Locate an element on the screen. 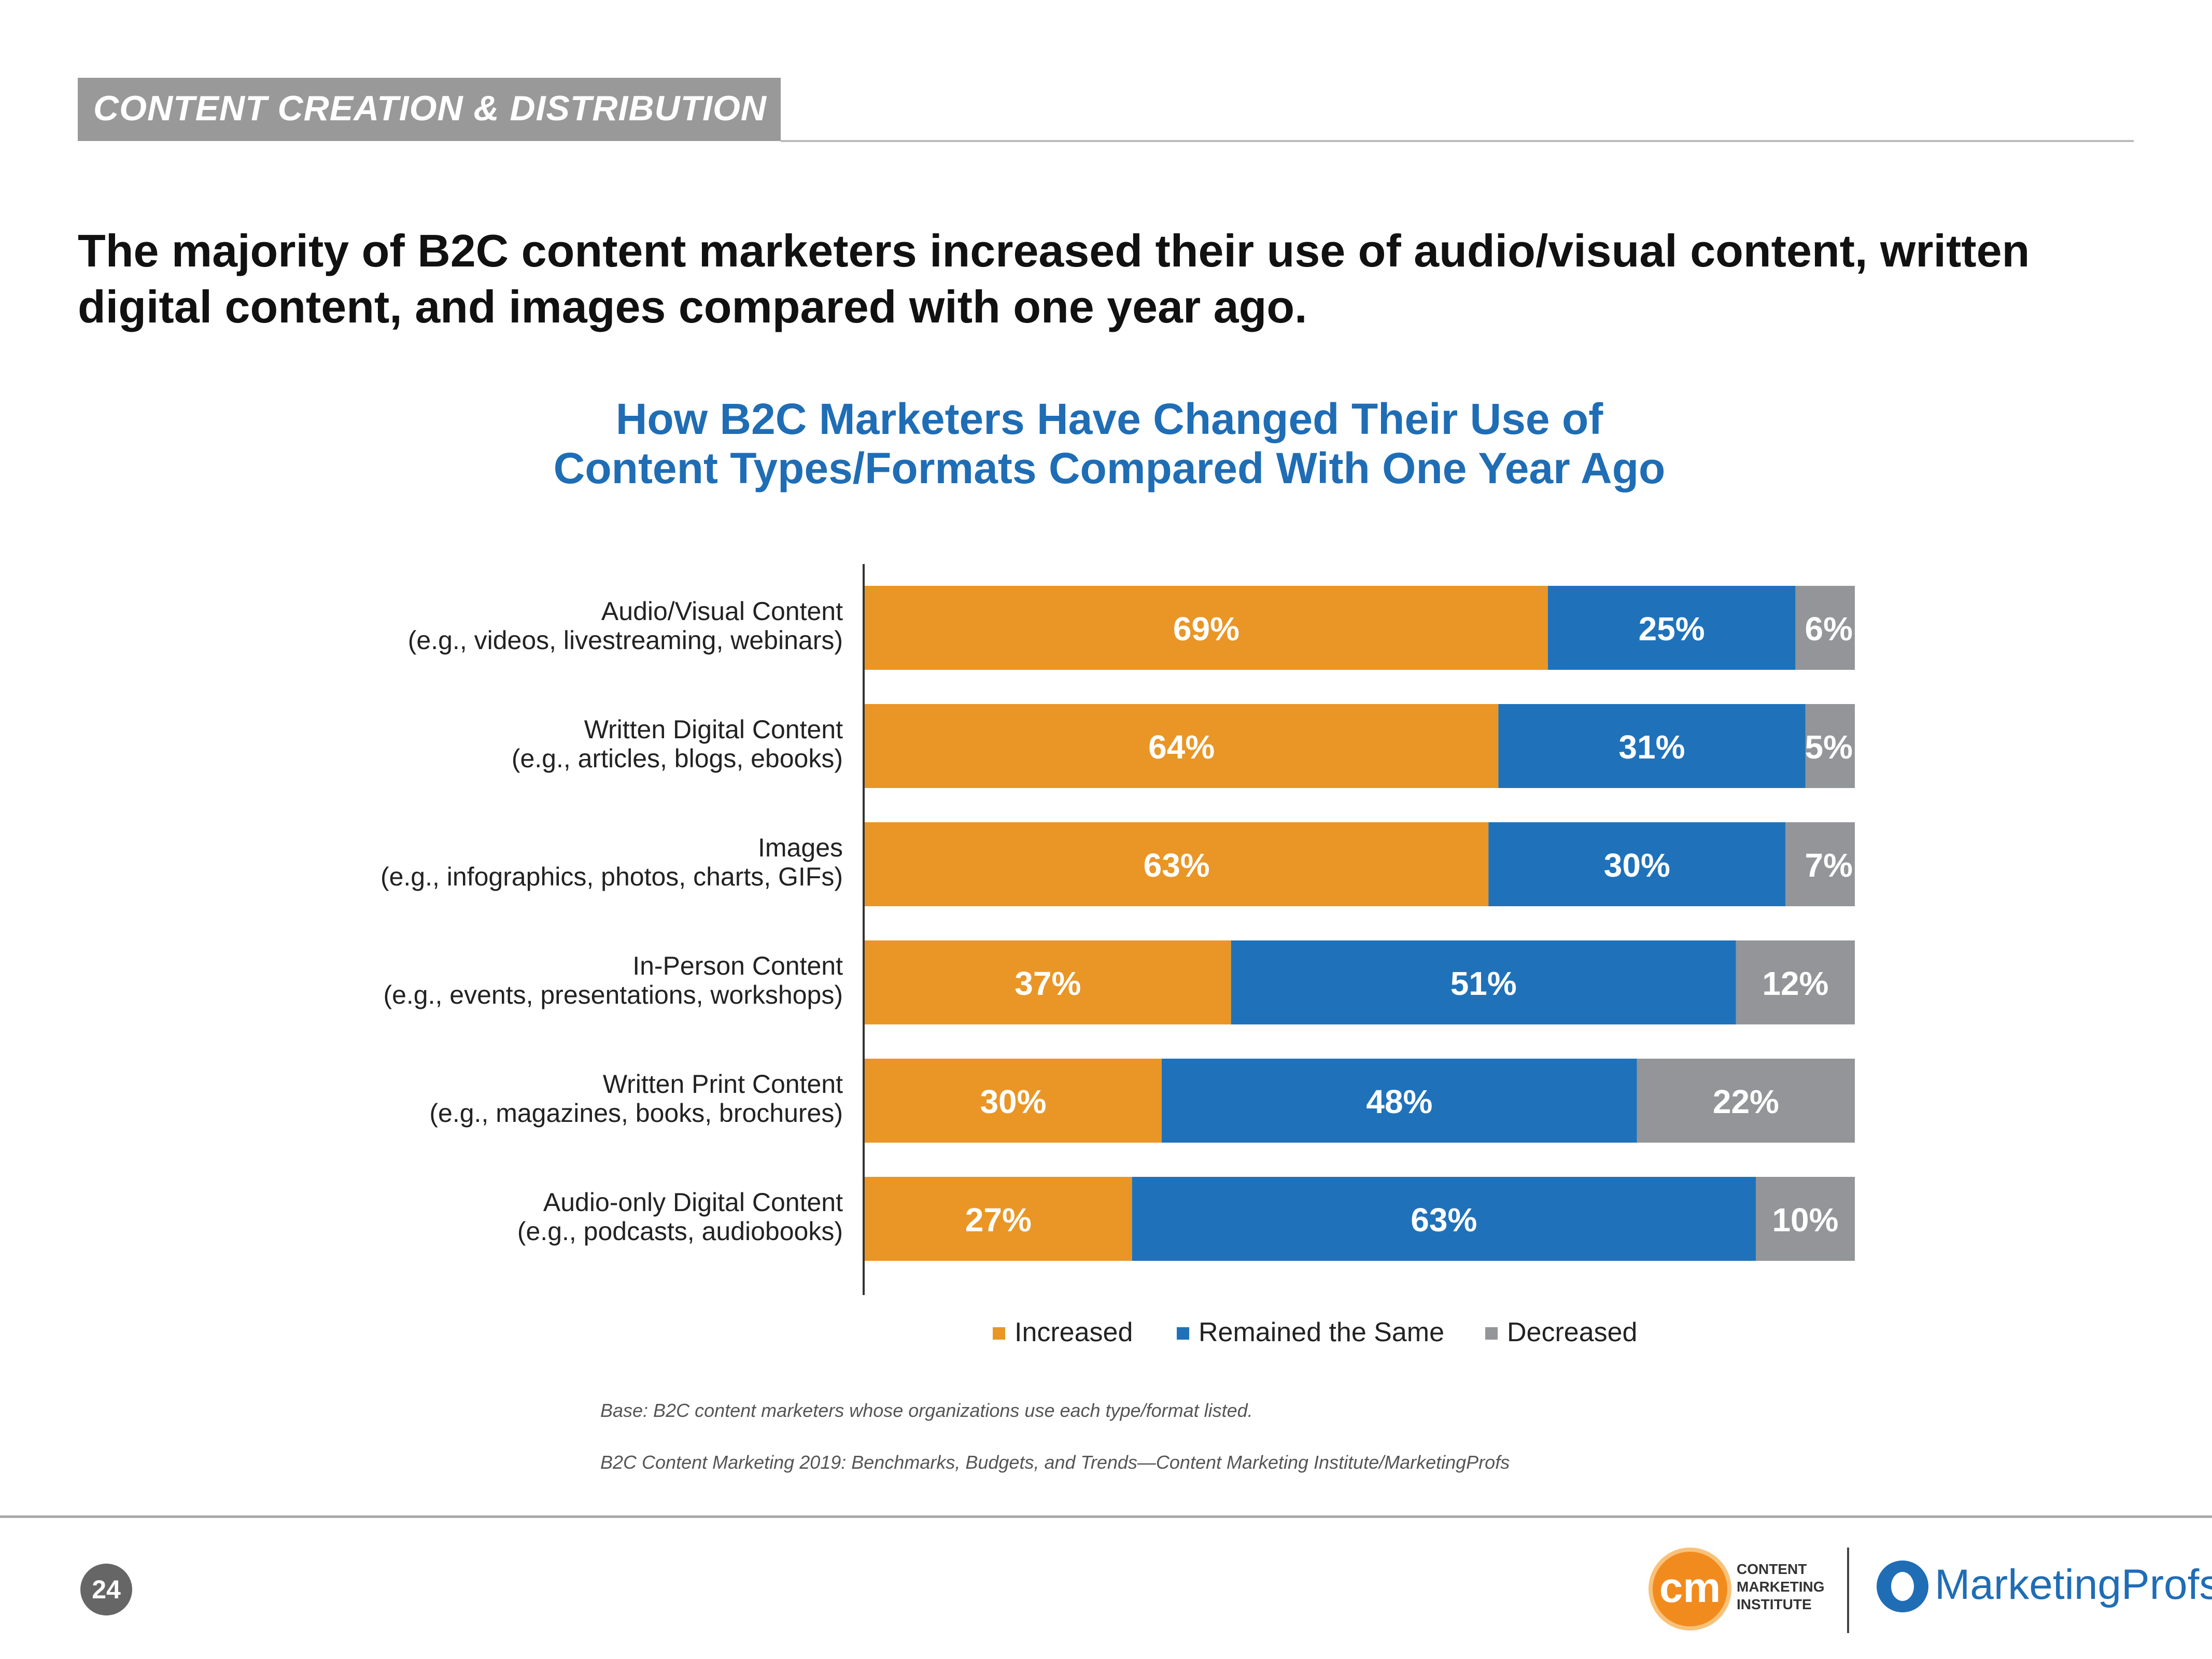 The image size is (2212, 1659). section-tag: CONTENT CREATION & DISTRIBUTION is located at coordinates (429, 109).